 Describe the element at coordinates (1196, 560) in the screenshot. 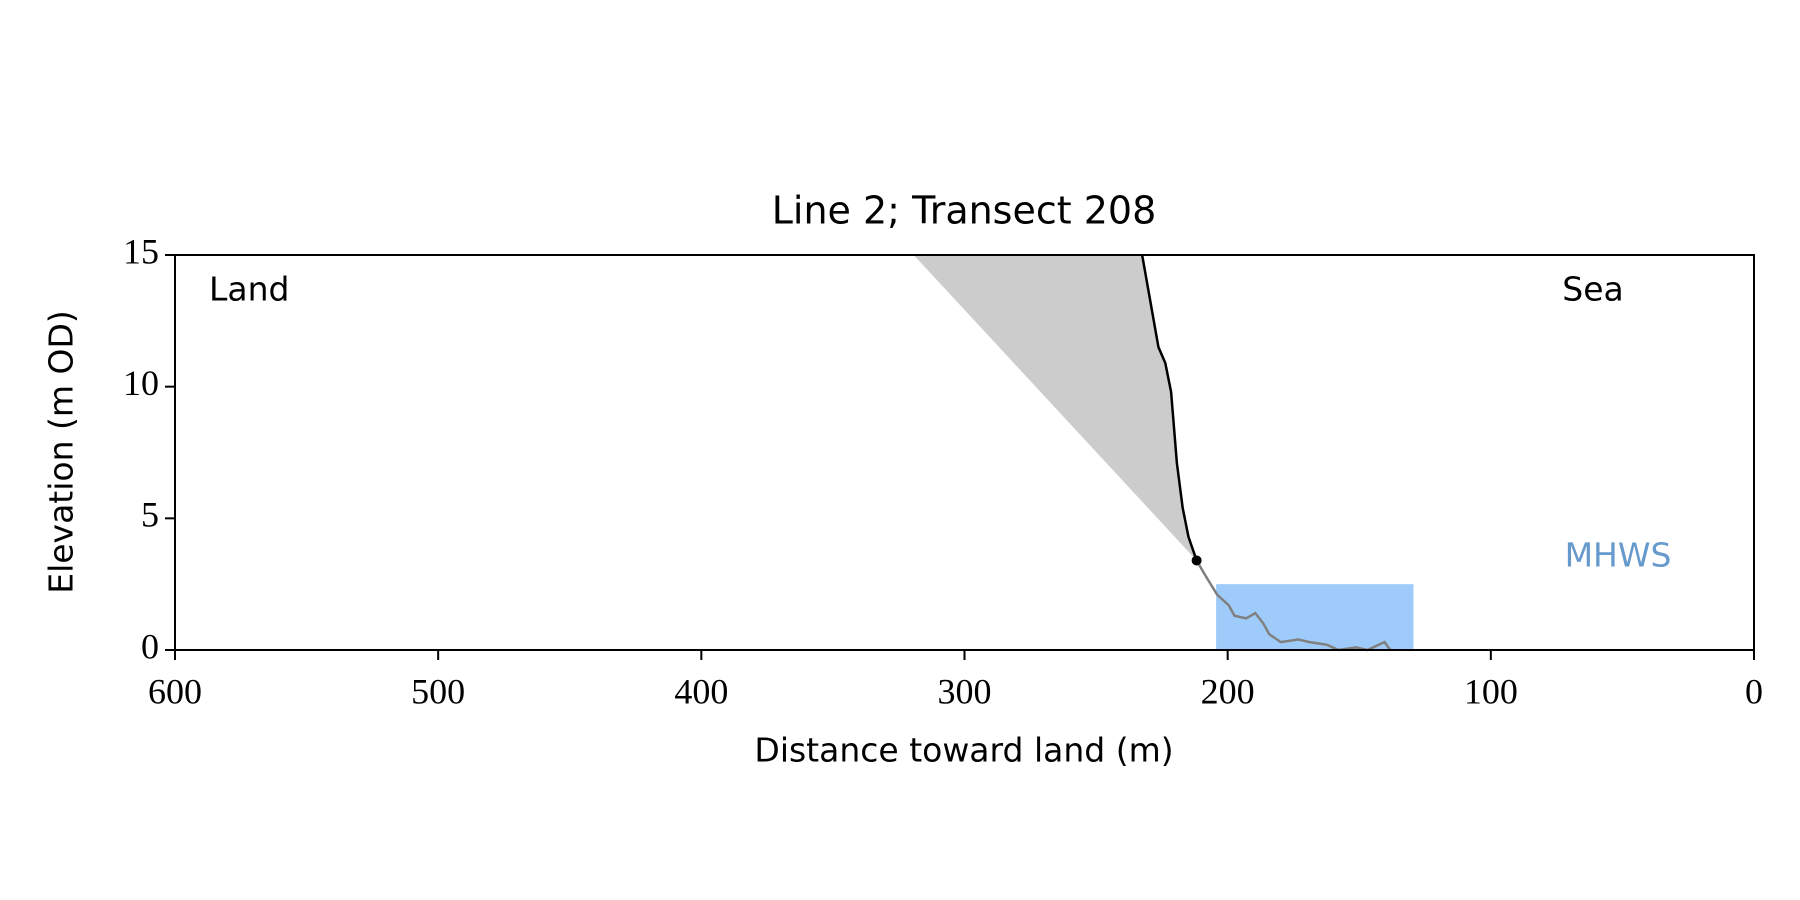

I see `cliff-toe-point` at that location.